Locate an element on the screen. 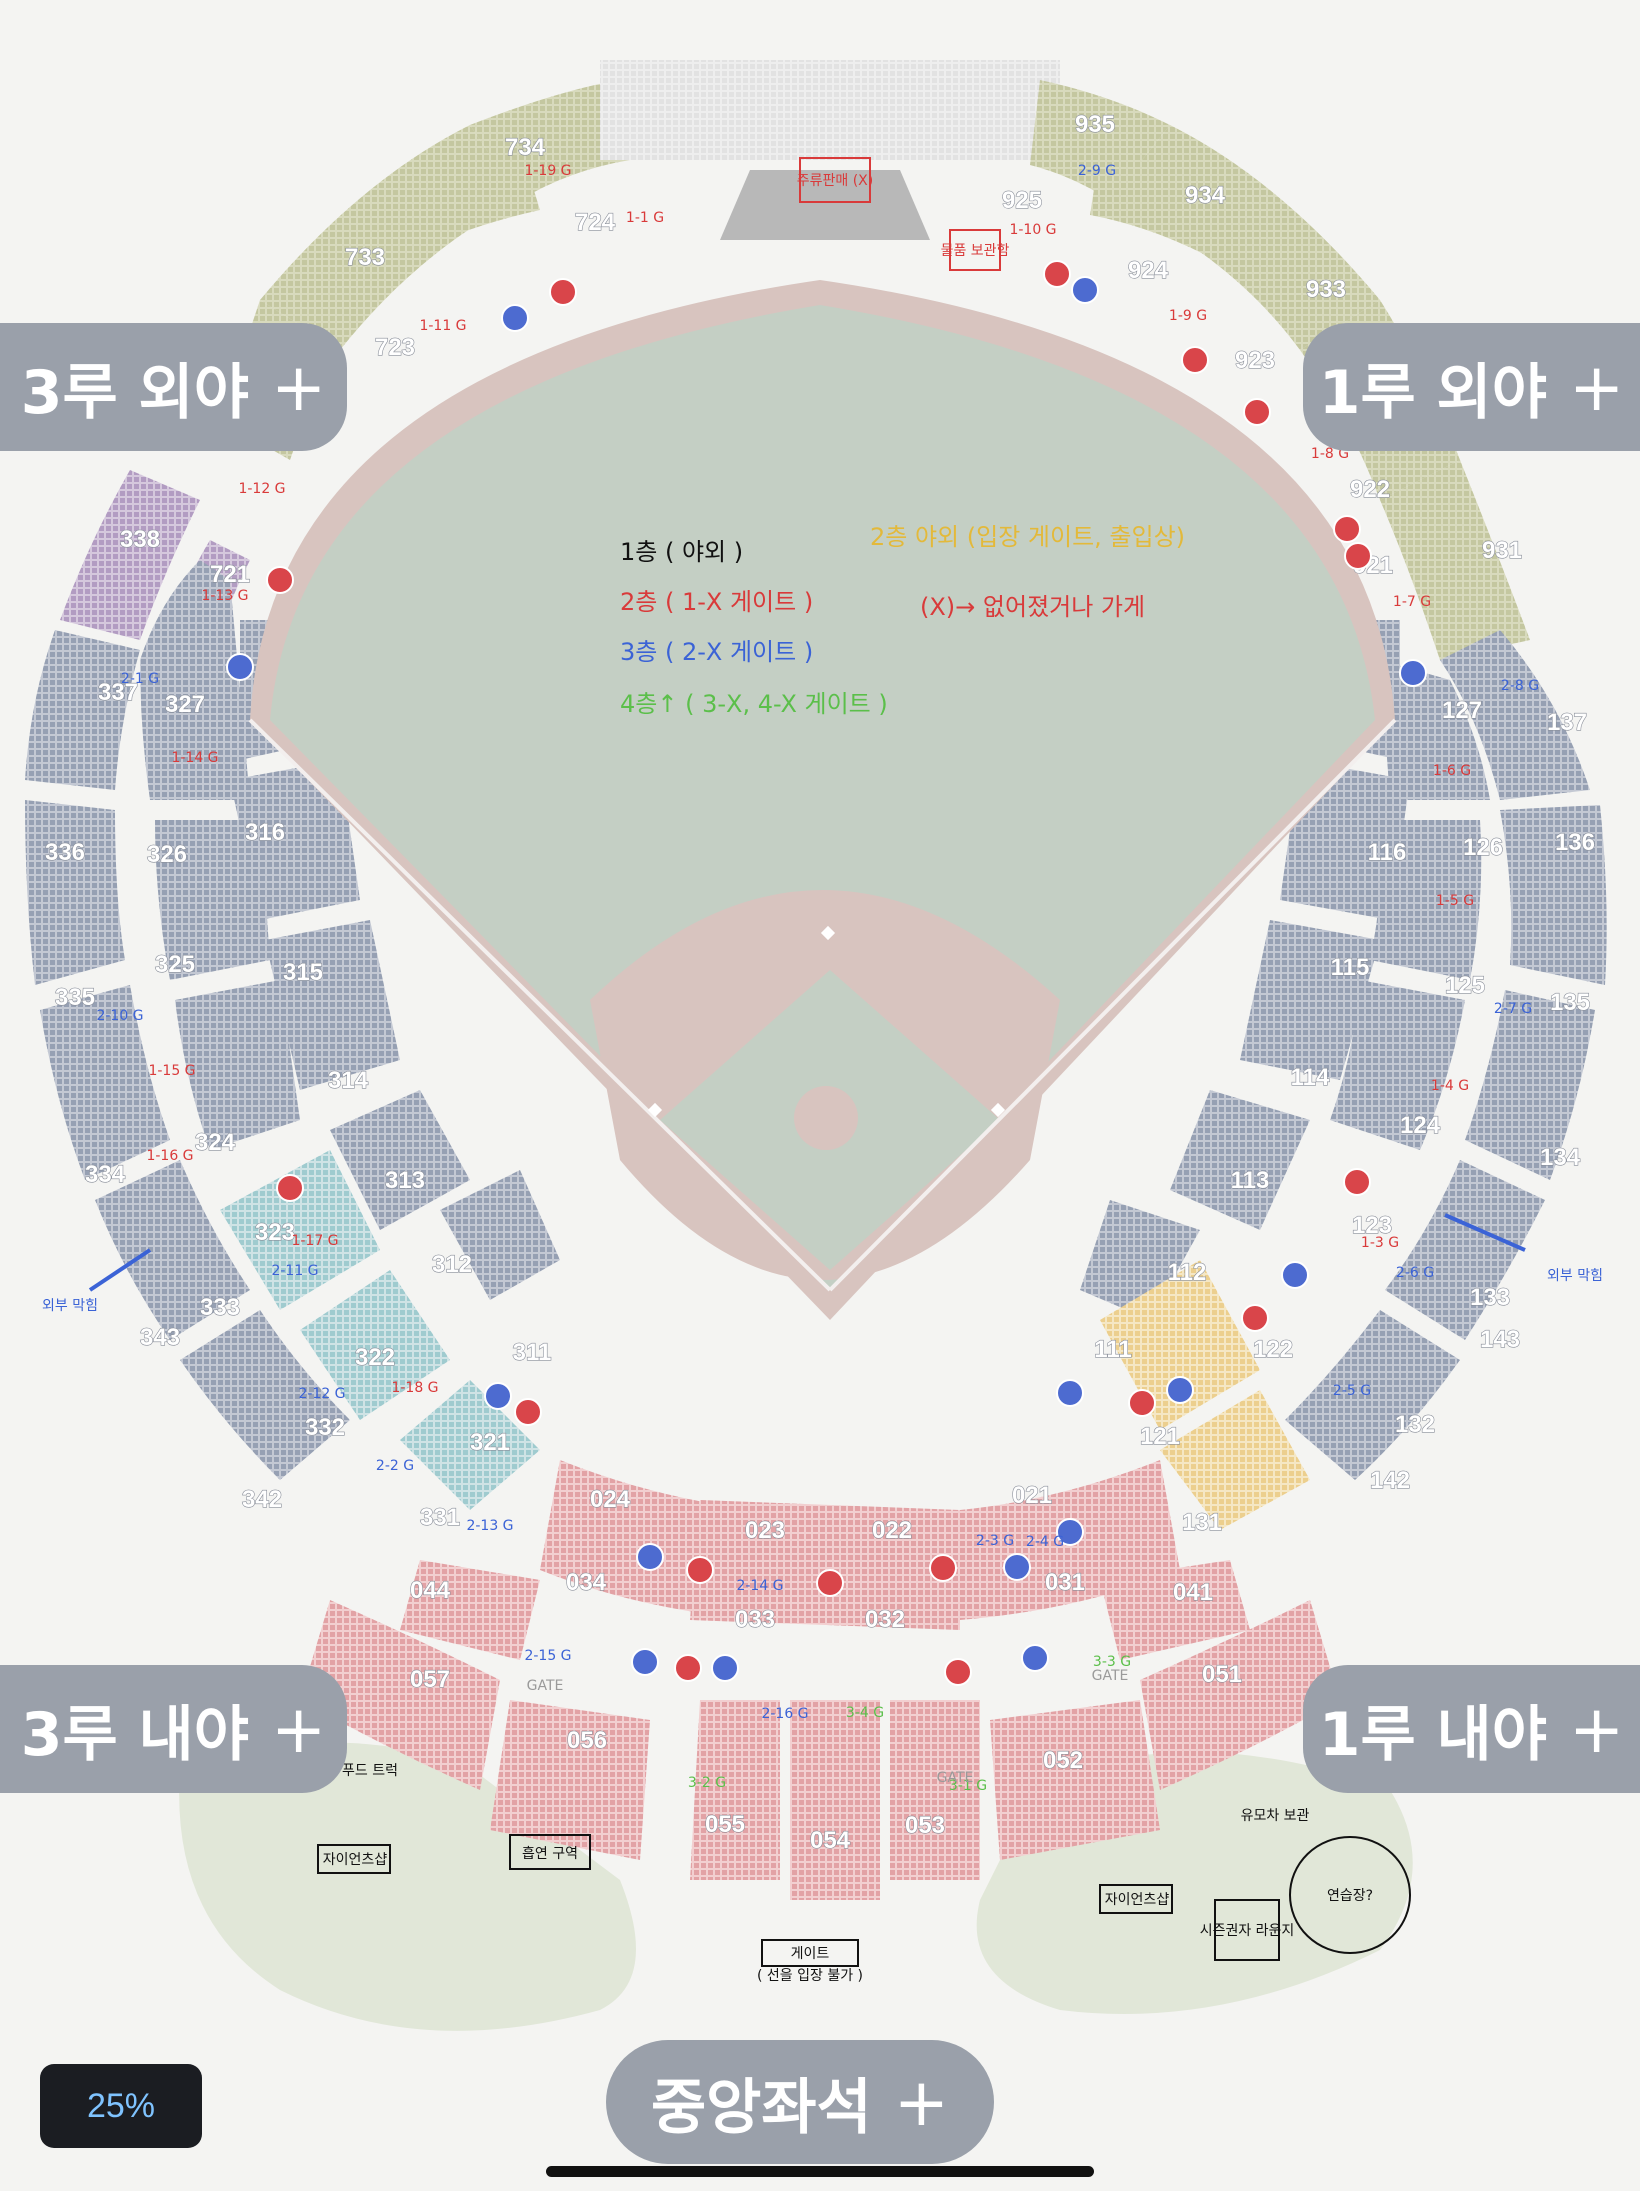  right-outfield-button: 1루 외야 + is located at coordinates (1471, 387).